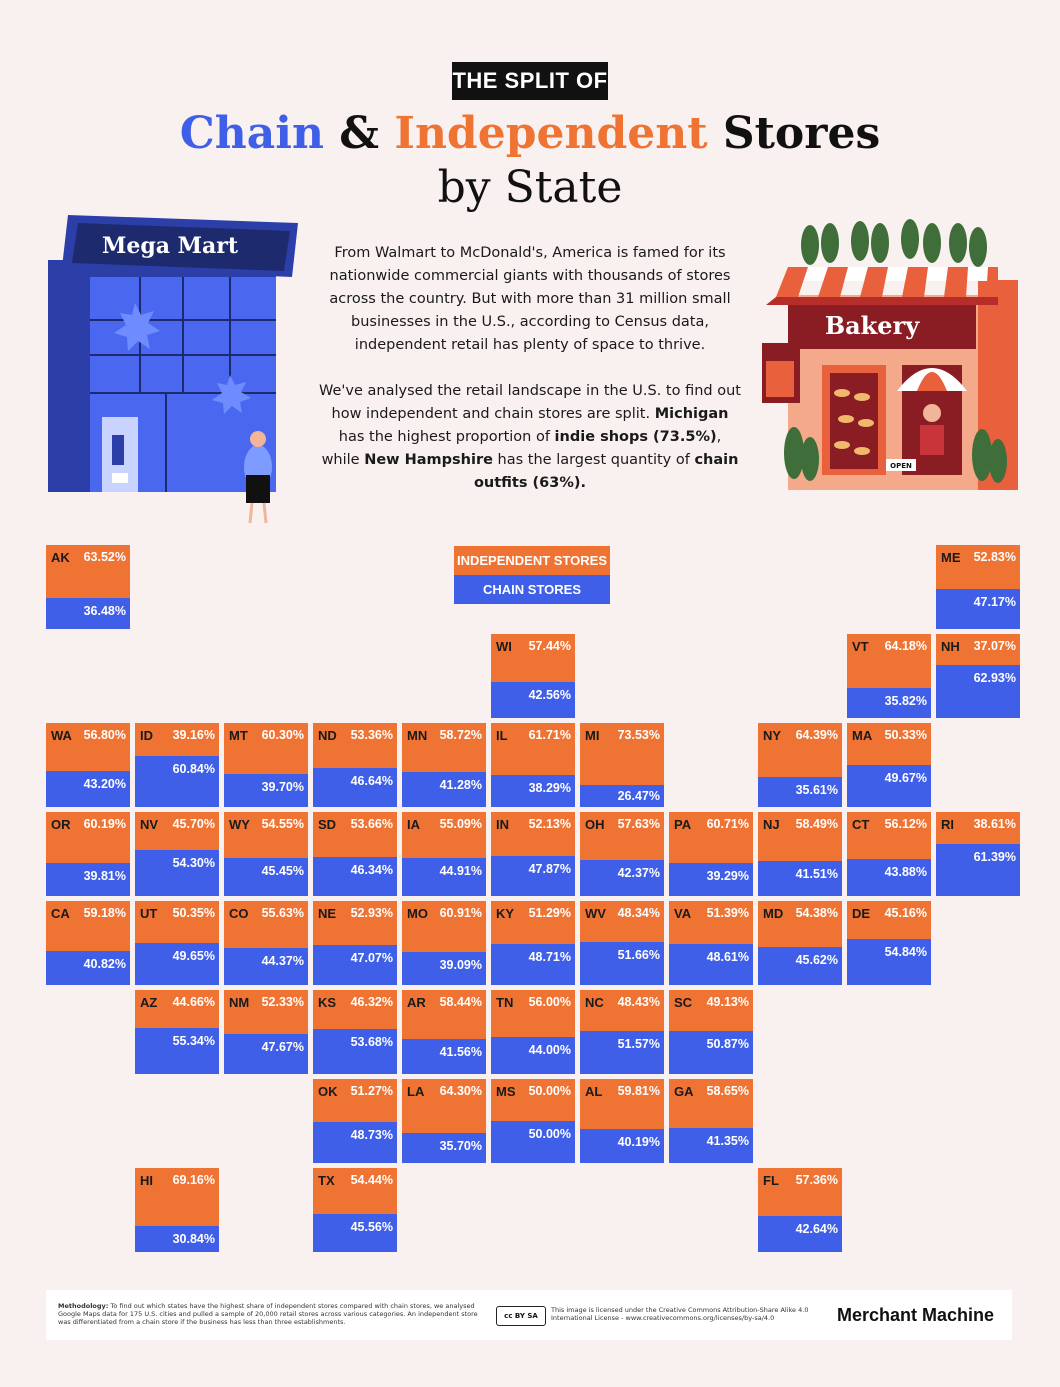 The height and width of the screenshot is (1387, 1060). What do you see at coordinates (371, 958) in the screenshot?
I see `chain-value-label: 47.07%` at bounding box center [371, 958].